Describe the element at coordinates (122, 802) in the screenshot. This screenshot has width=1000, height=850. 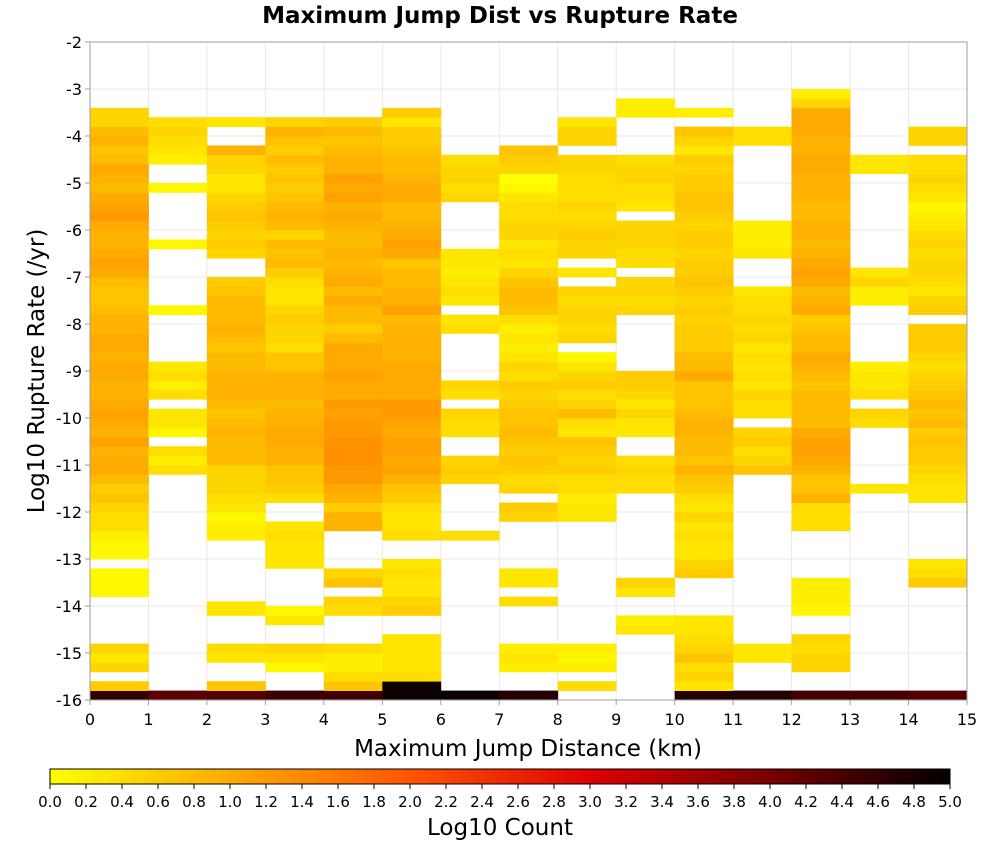
I see `colorbar-tick-label: 0.4` at that location.